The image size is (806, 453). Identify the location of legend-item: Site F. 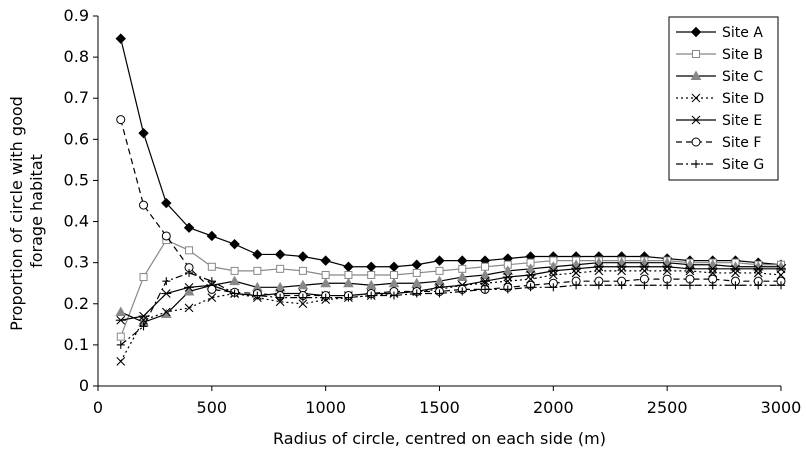
(718, 143).